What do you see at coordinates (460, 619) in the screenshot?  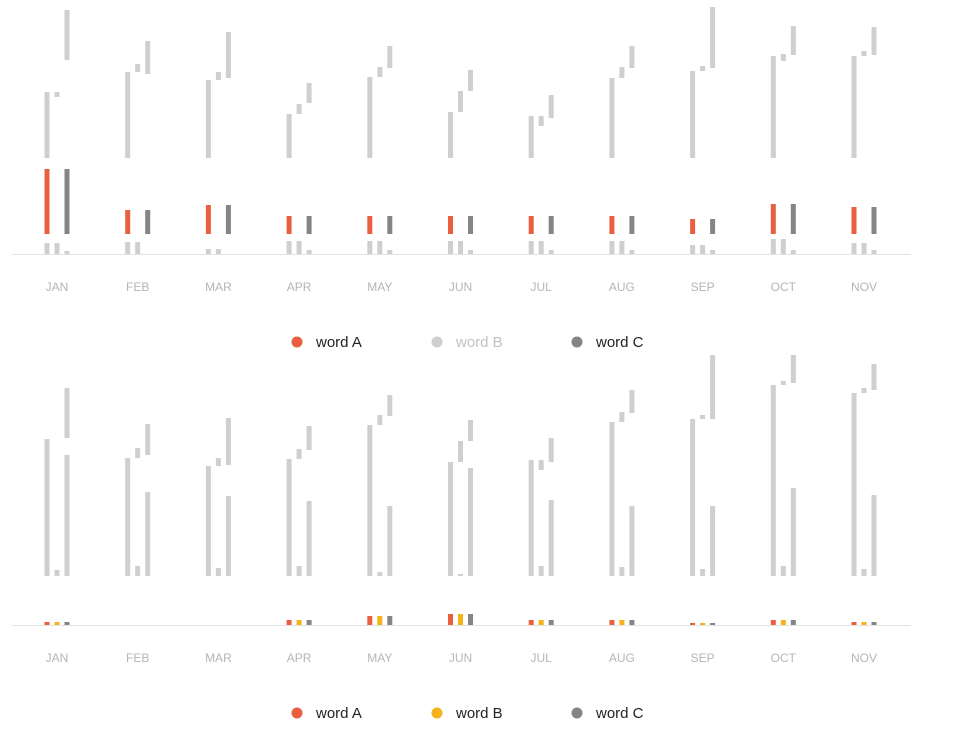 I see `bar-word-b-jun` at bounding box center [460, 619].